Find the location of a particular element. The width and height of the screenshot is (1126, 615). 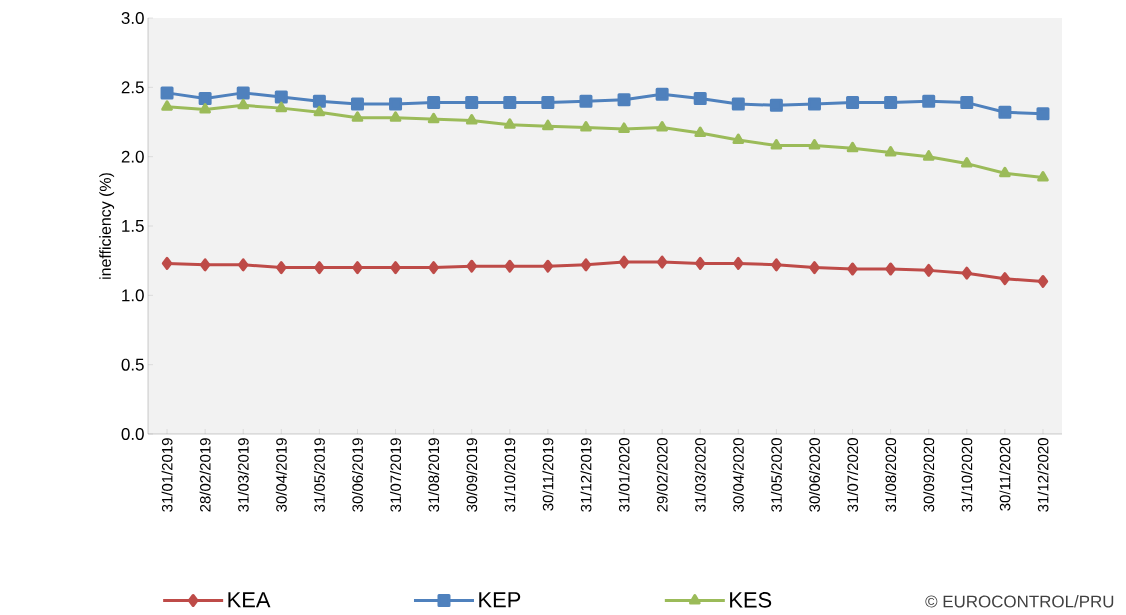

x-tick-label: 31/03/2020 is located at coordinates (700, 475).